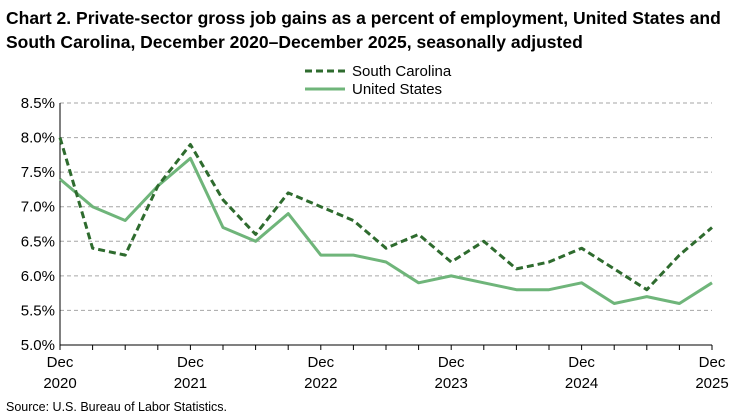 This screenshot has width=750, height=420. What do you see at coordinates (397, 89) in the screenshot?
I see `legend-label: United States` at bounding box center [397, 89].